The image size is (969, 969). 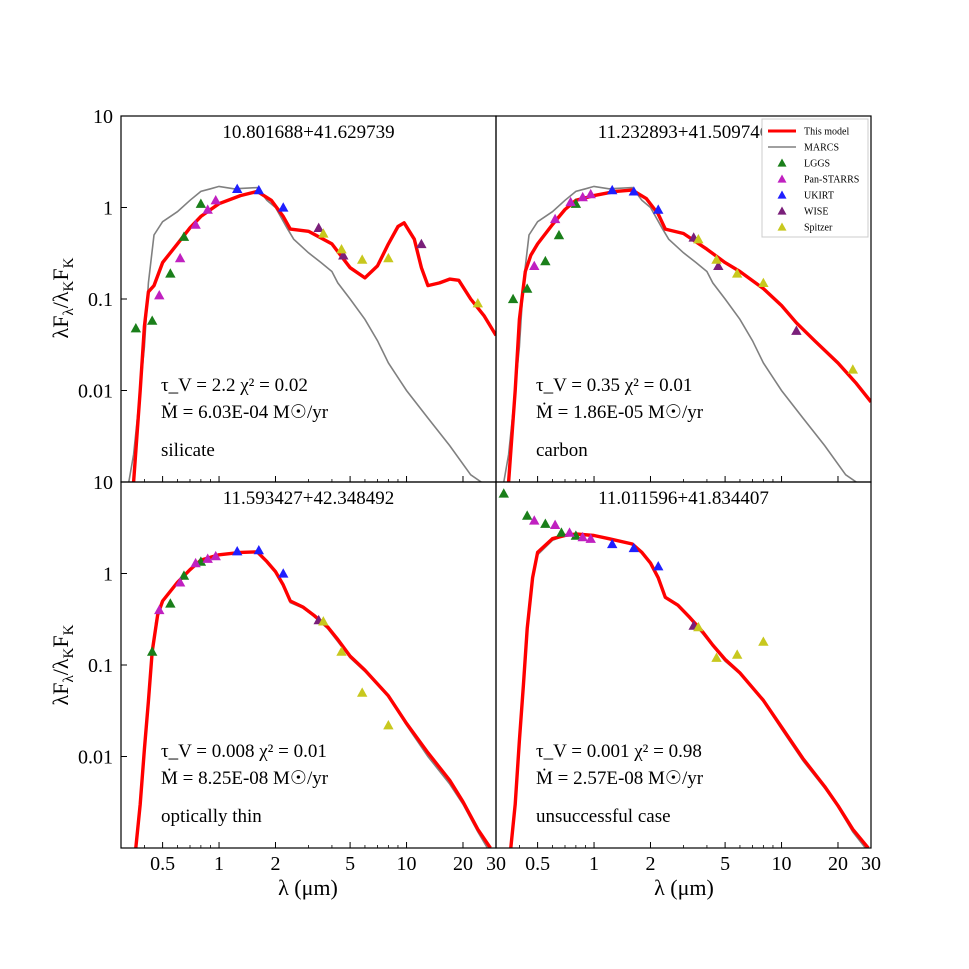 I want to click on mdot-annotation: Ṁ = 8.25E-08 M☉/yr, so click(x=245, y=778).